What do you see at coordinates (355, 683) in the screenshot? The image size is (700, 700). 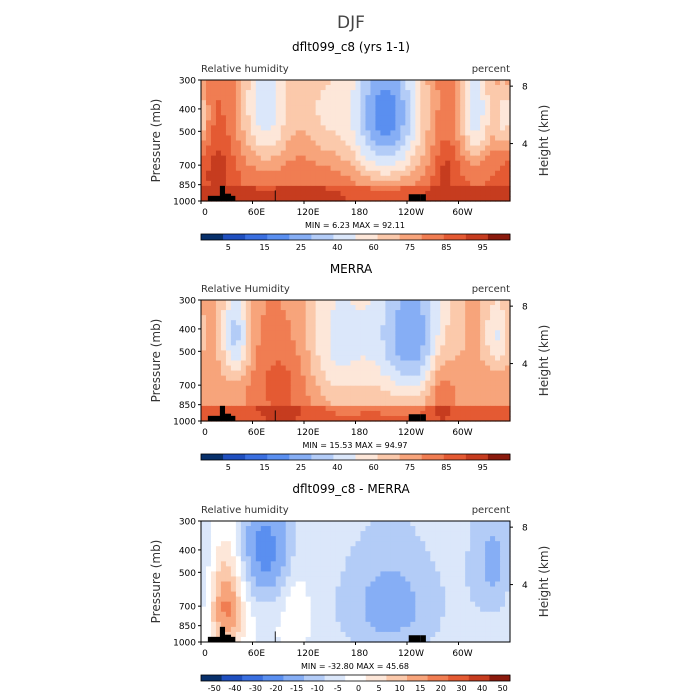 I see `colorbar: -50 -40 -30 -20 -15 -10 -5 0 5 10 15 20 30 40 50` at bounding box center [355, 683].